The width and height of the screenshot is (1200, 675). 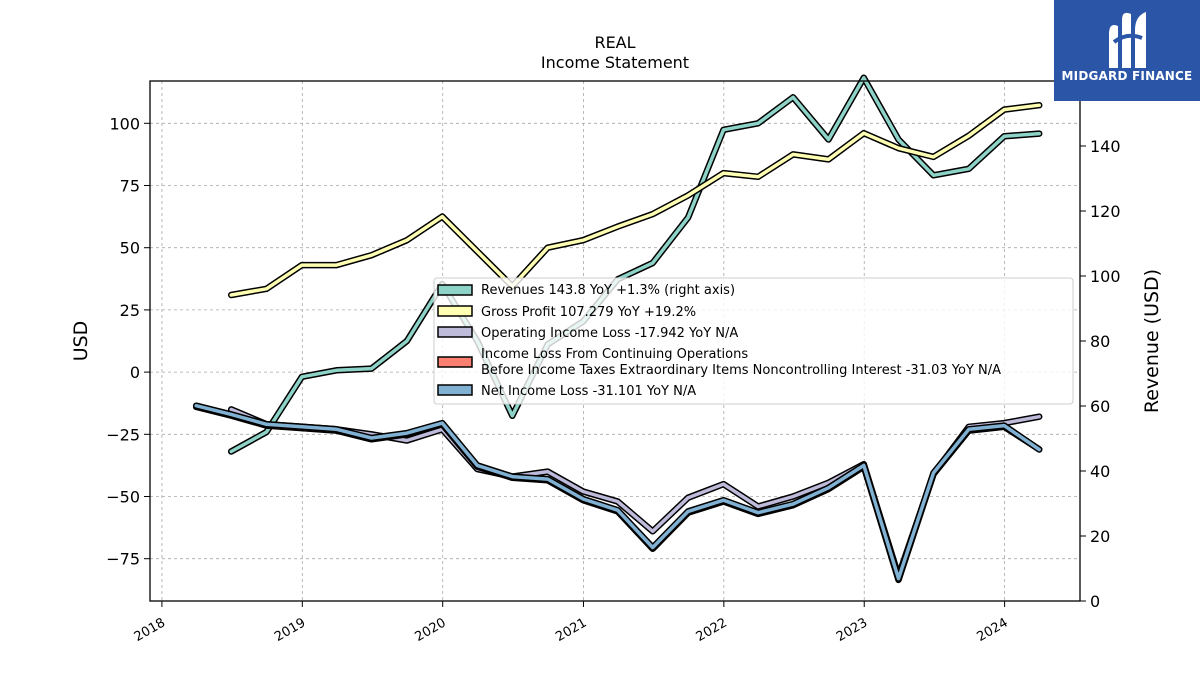 I want to click on x-axis-ticks: 2018 2019 2020 2021 2022 2023 2024, so click(x=571, y=623).